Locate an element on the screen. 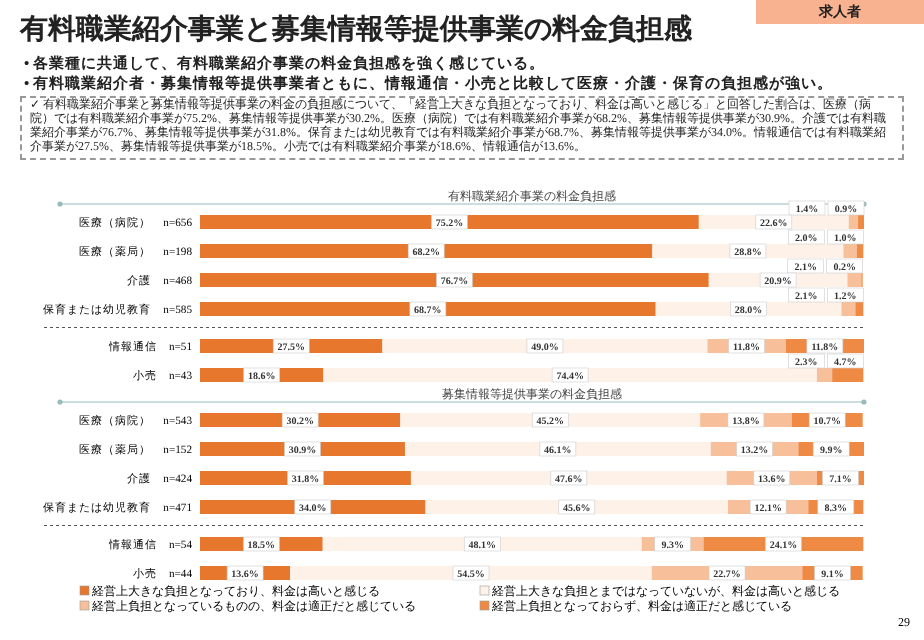 The height and width of the screenshot is (640, 924). text: 有料職業紹介事業と募集情報等提供事業の料金負担感 is located at coordinates (356, 31).